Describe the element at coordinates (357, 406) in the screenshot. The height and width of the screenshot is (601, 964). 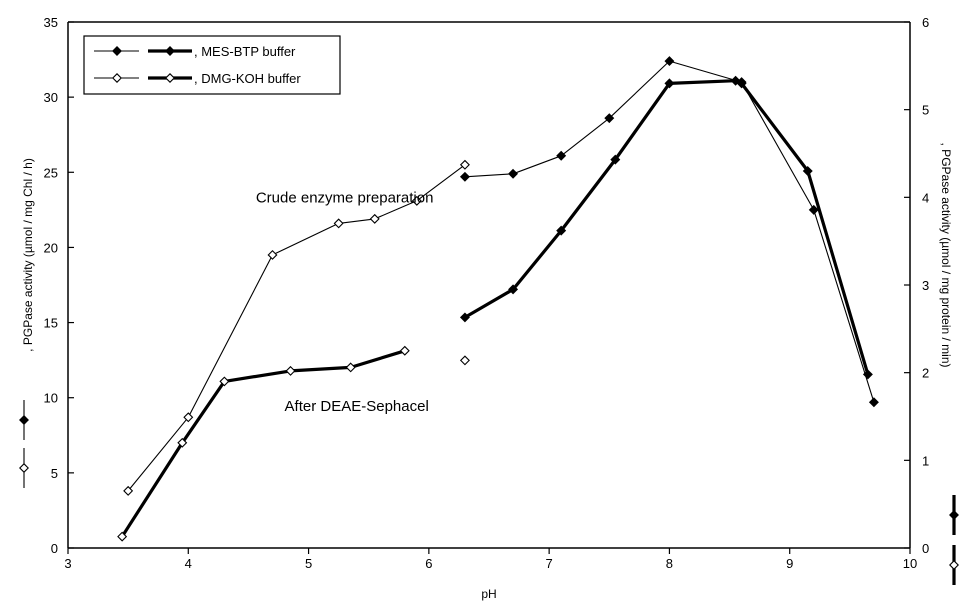
I see `annotation-text: After DEAE-Sephacel` at that location.